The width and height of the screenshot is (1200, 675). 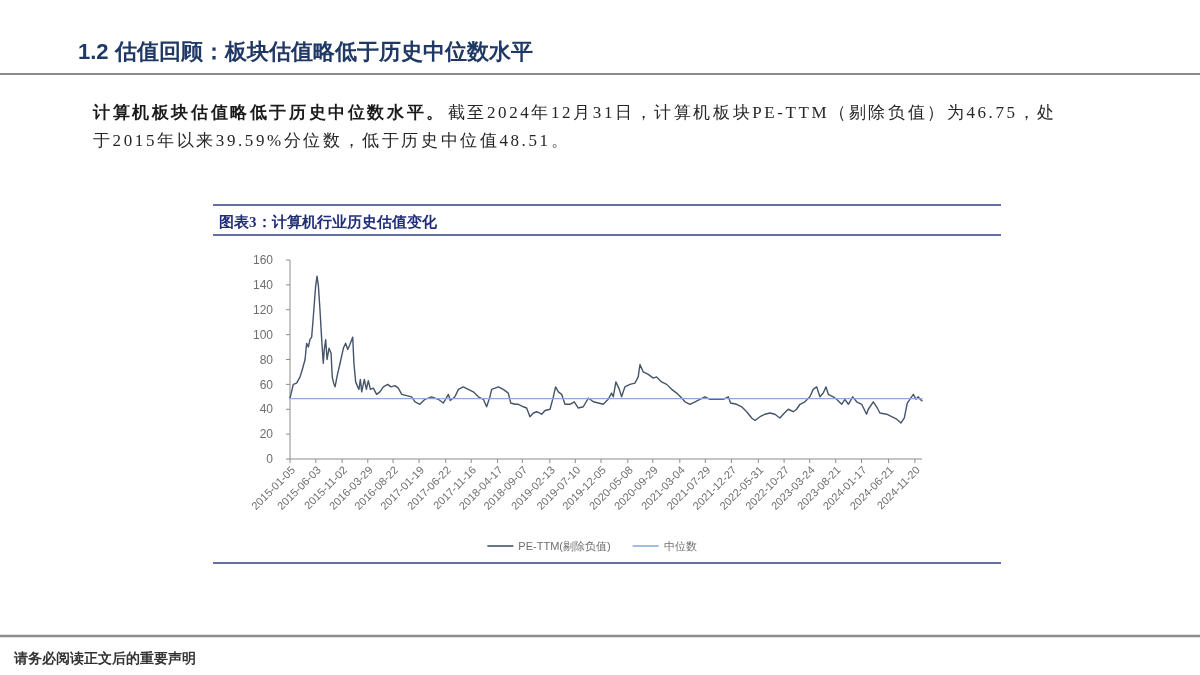 What do you see at coordinates (270, 459) in the screenshot?
I see `y-tick-label: 0` at bounding box center [270, 459].